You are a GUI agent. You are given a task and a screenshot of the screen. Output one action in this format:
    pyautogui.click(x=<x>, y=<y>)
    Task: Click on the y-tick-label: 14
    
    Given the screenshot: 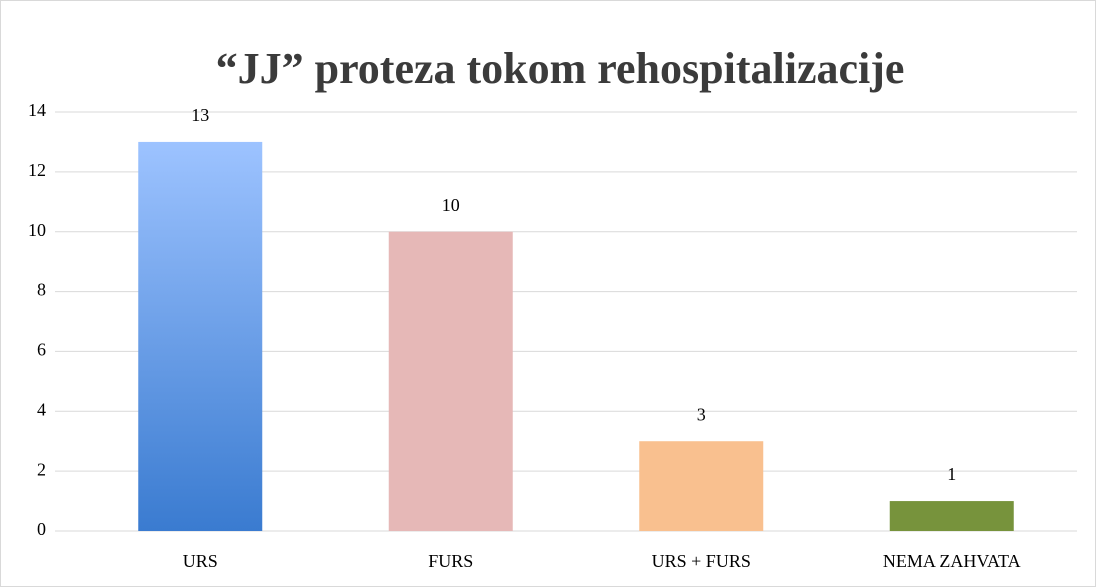 What is the action you would take?
    pyautogui.click(x=37, y=110)
    